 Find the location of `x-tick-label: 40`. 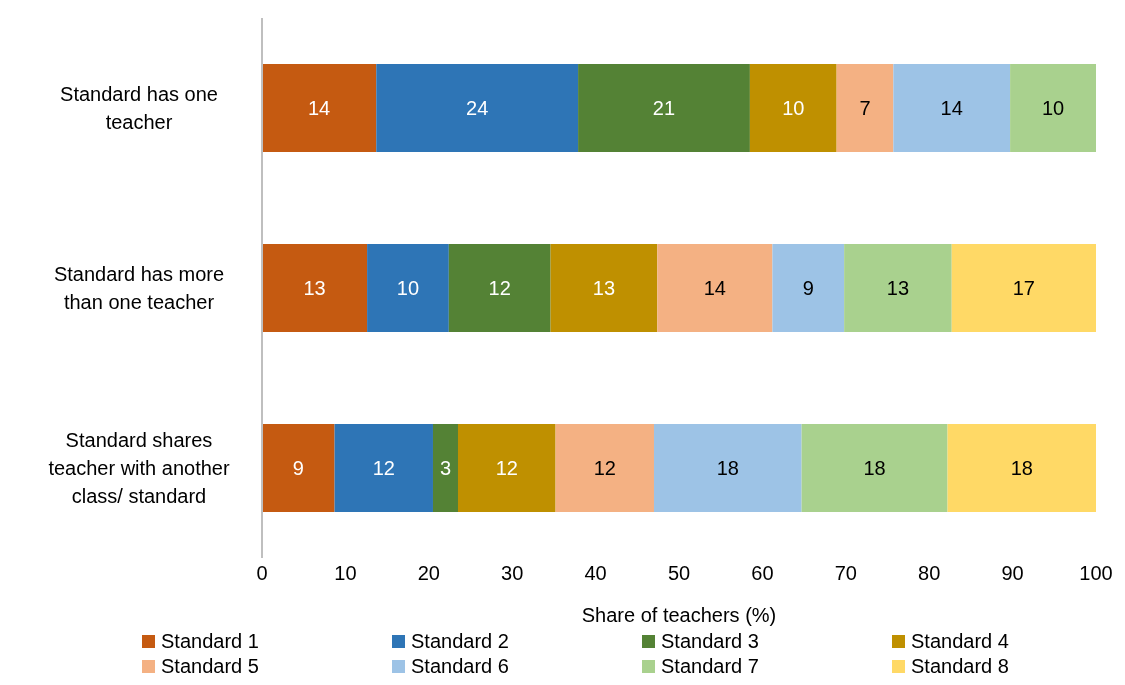

x-tick-label: 40 is located at coordinates (595, 573).